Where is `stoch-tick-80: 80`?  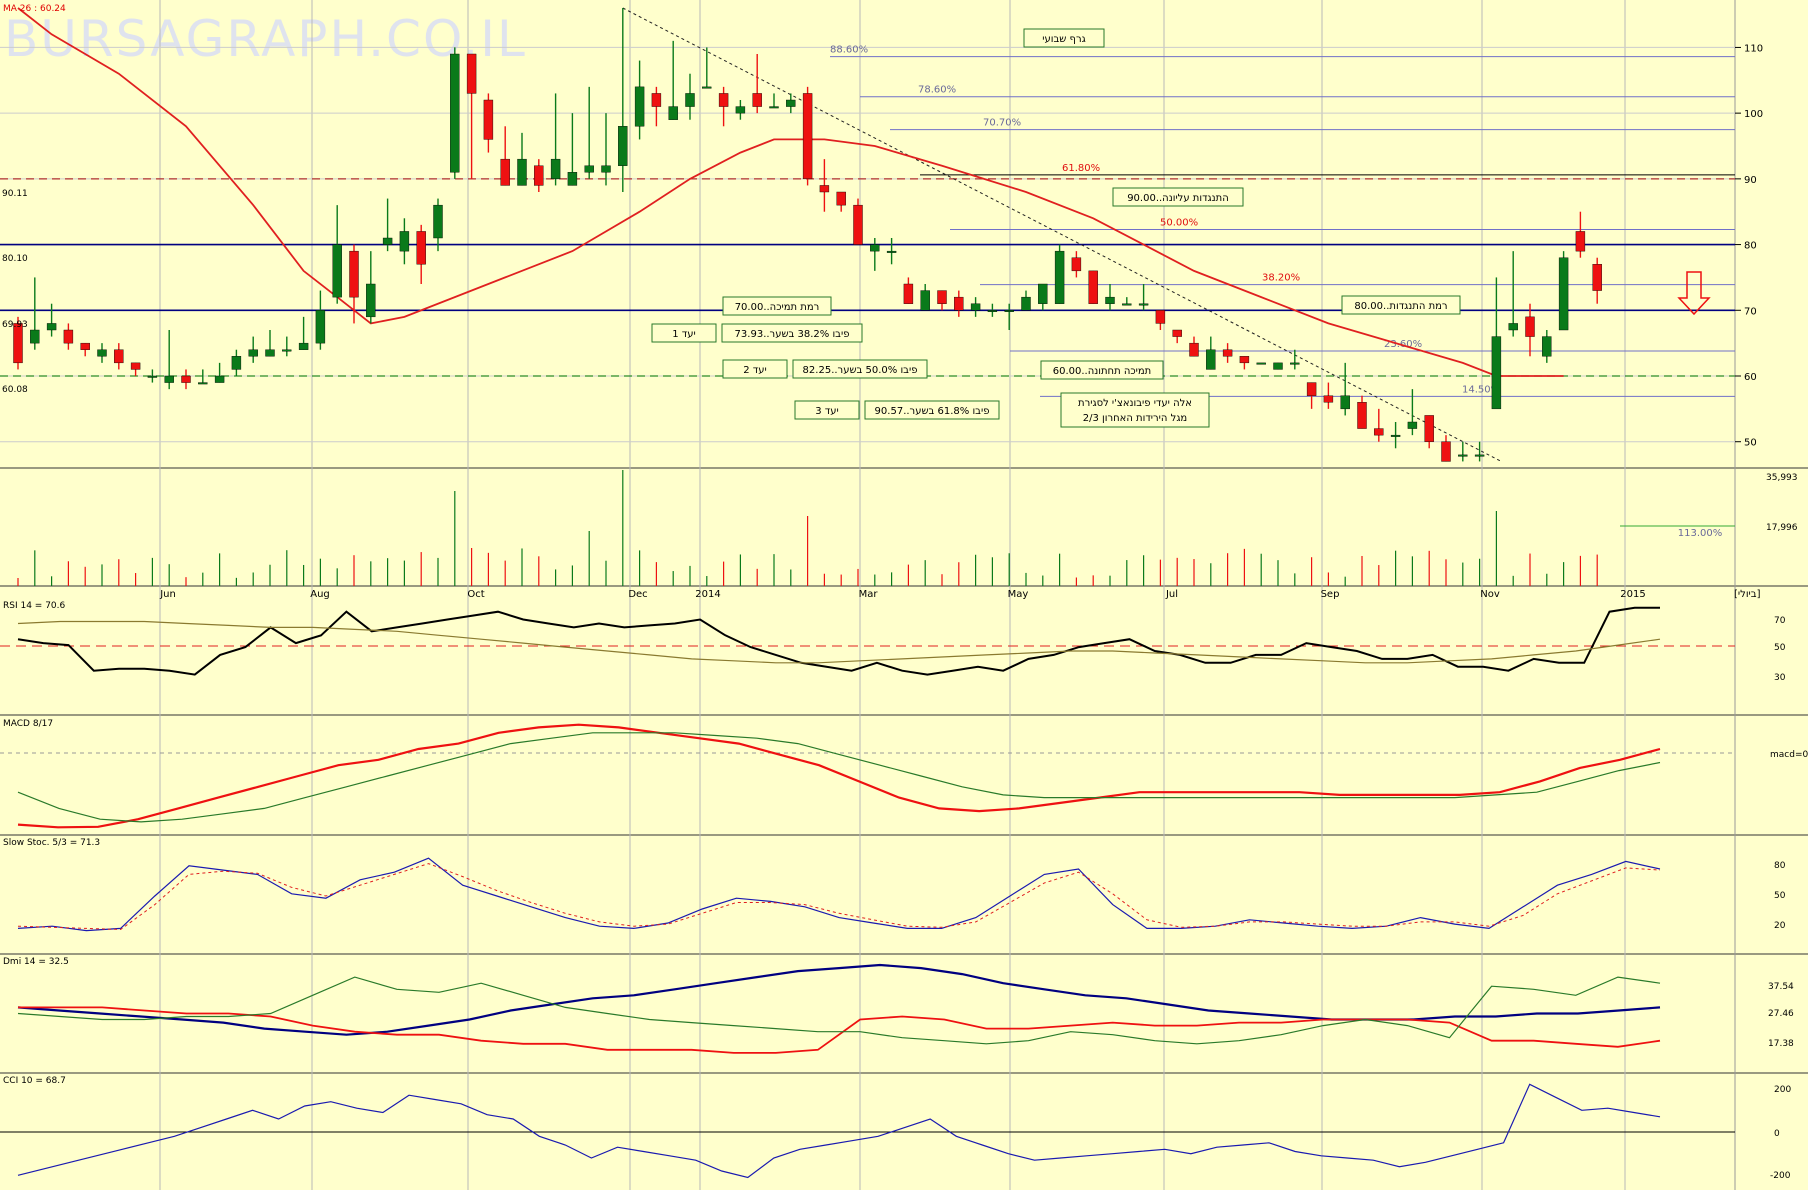
stoch-tick-80: 80 is located at coordinates (1780, 866).